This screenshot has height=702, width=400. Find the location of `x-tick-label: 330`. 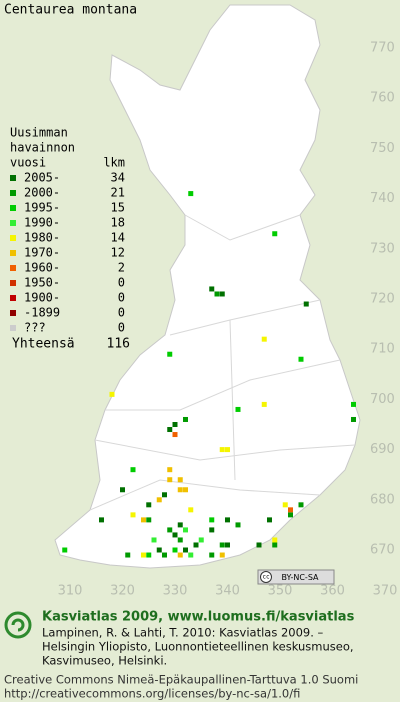

x-tick-label: 330 is located at coordinates (175, 591).